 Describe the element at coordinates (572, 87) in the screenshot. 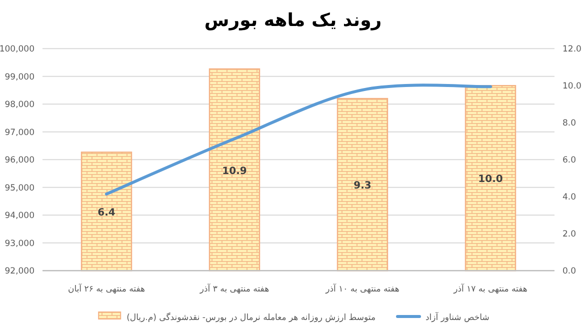

I see `y2-tick-label: 10.0` at that location.